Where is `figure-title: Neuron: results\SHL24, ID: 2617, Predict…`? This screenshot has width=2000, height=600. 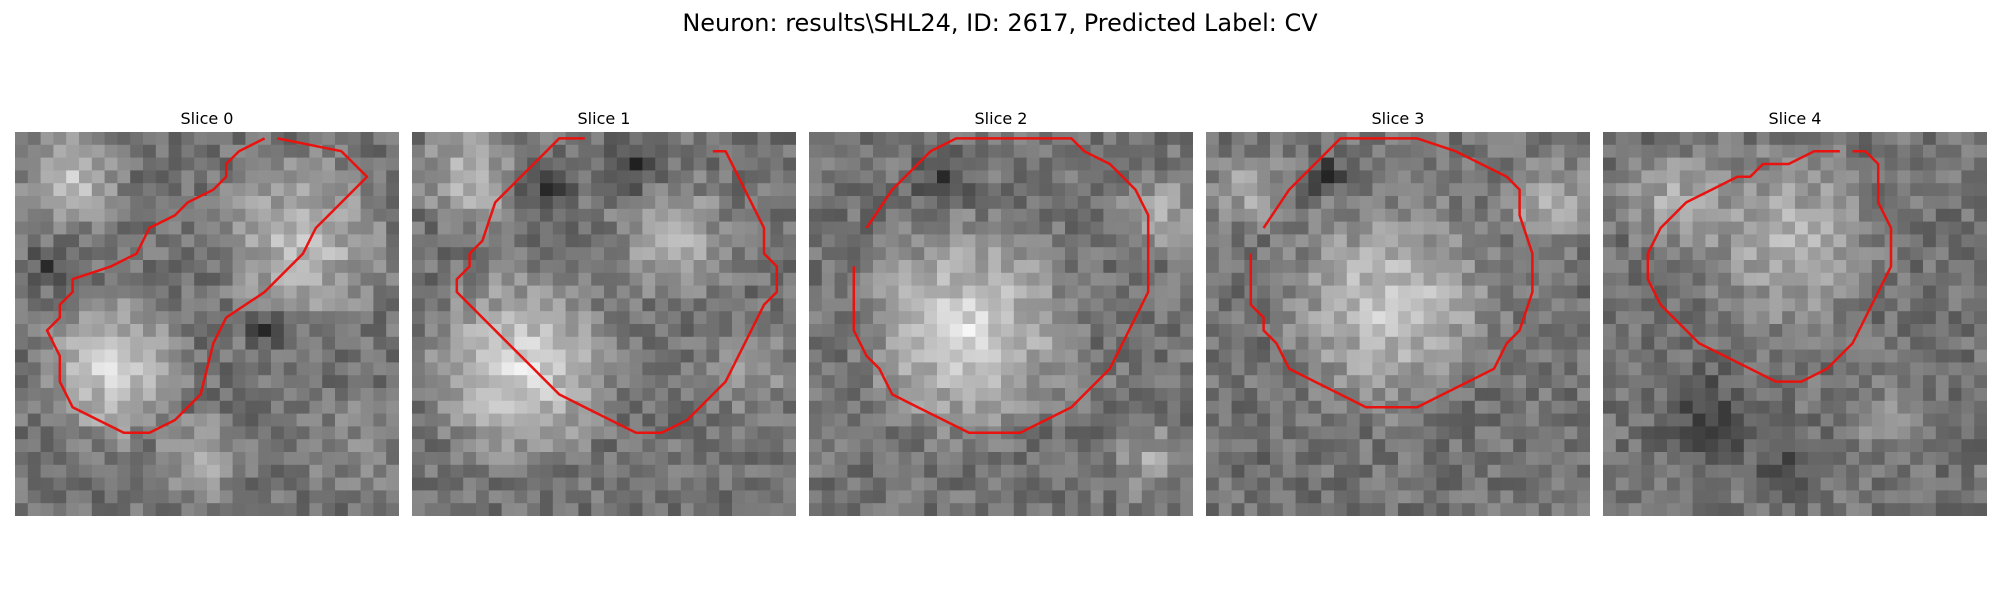 figure-title: Neuron: results\SHL24, ID: 2617, Predict… is located at coordinates (1000, 23).